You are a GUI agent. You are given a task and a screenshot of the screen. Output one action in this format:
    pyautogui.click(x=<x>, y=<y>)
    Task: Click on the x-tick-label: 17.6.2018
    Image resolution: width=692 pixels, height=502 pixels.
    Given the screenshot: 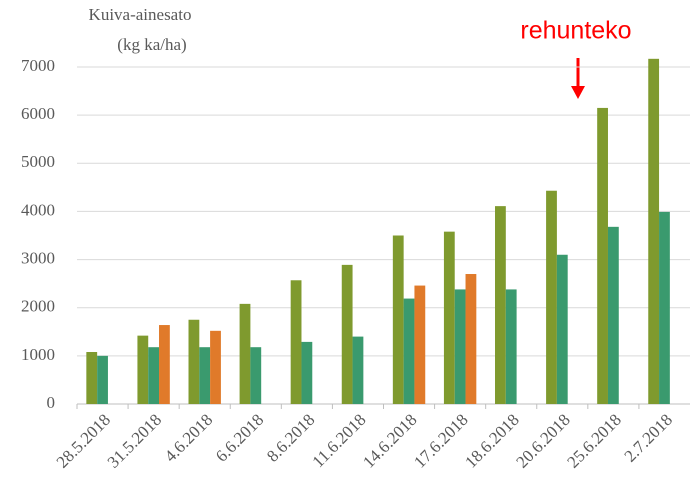 What is the action you would take?
    pyautogui.click(x=441, y=441)
    